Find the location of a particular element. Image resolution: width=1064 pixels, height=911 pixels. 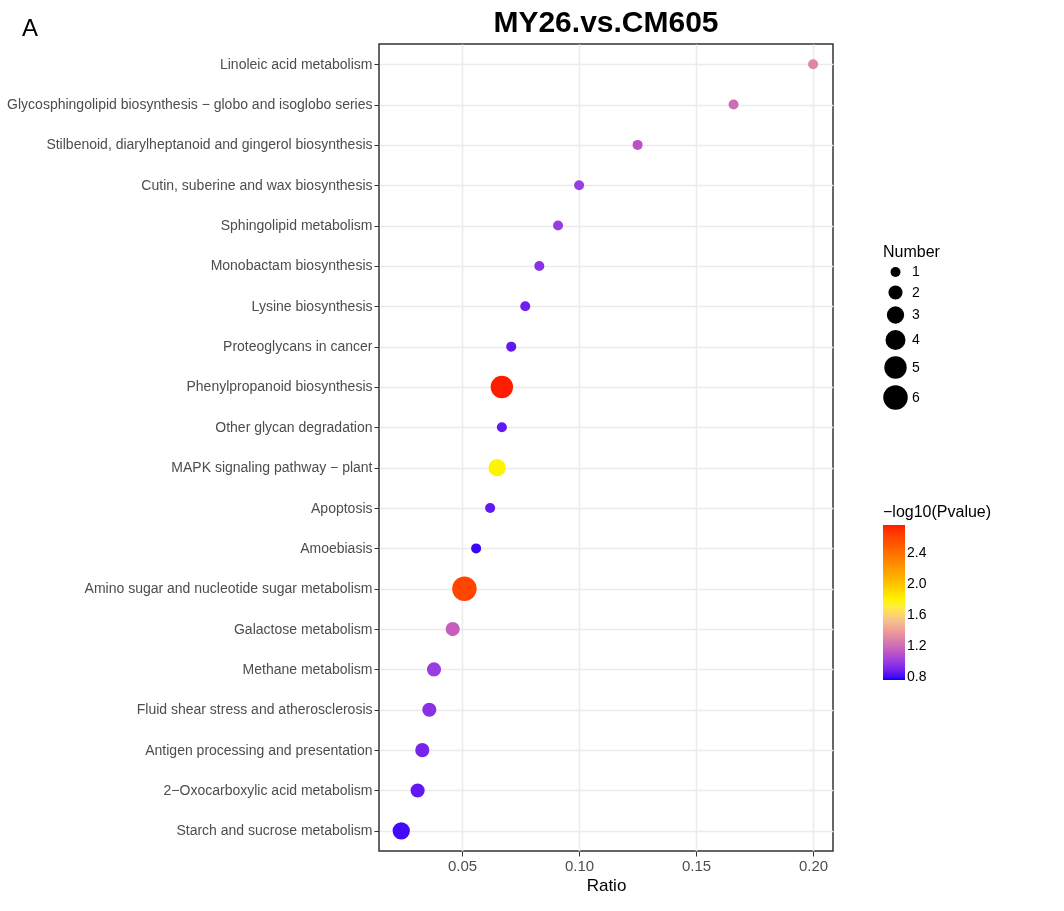

y-tick-label: Cutin, suberine and wax biosynthesis is located at coordinates (257, 184).